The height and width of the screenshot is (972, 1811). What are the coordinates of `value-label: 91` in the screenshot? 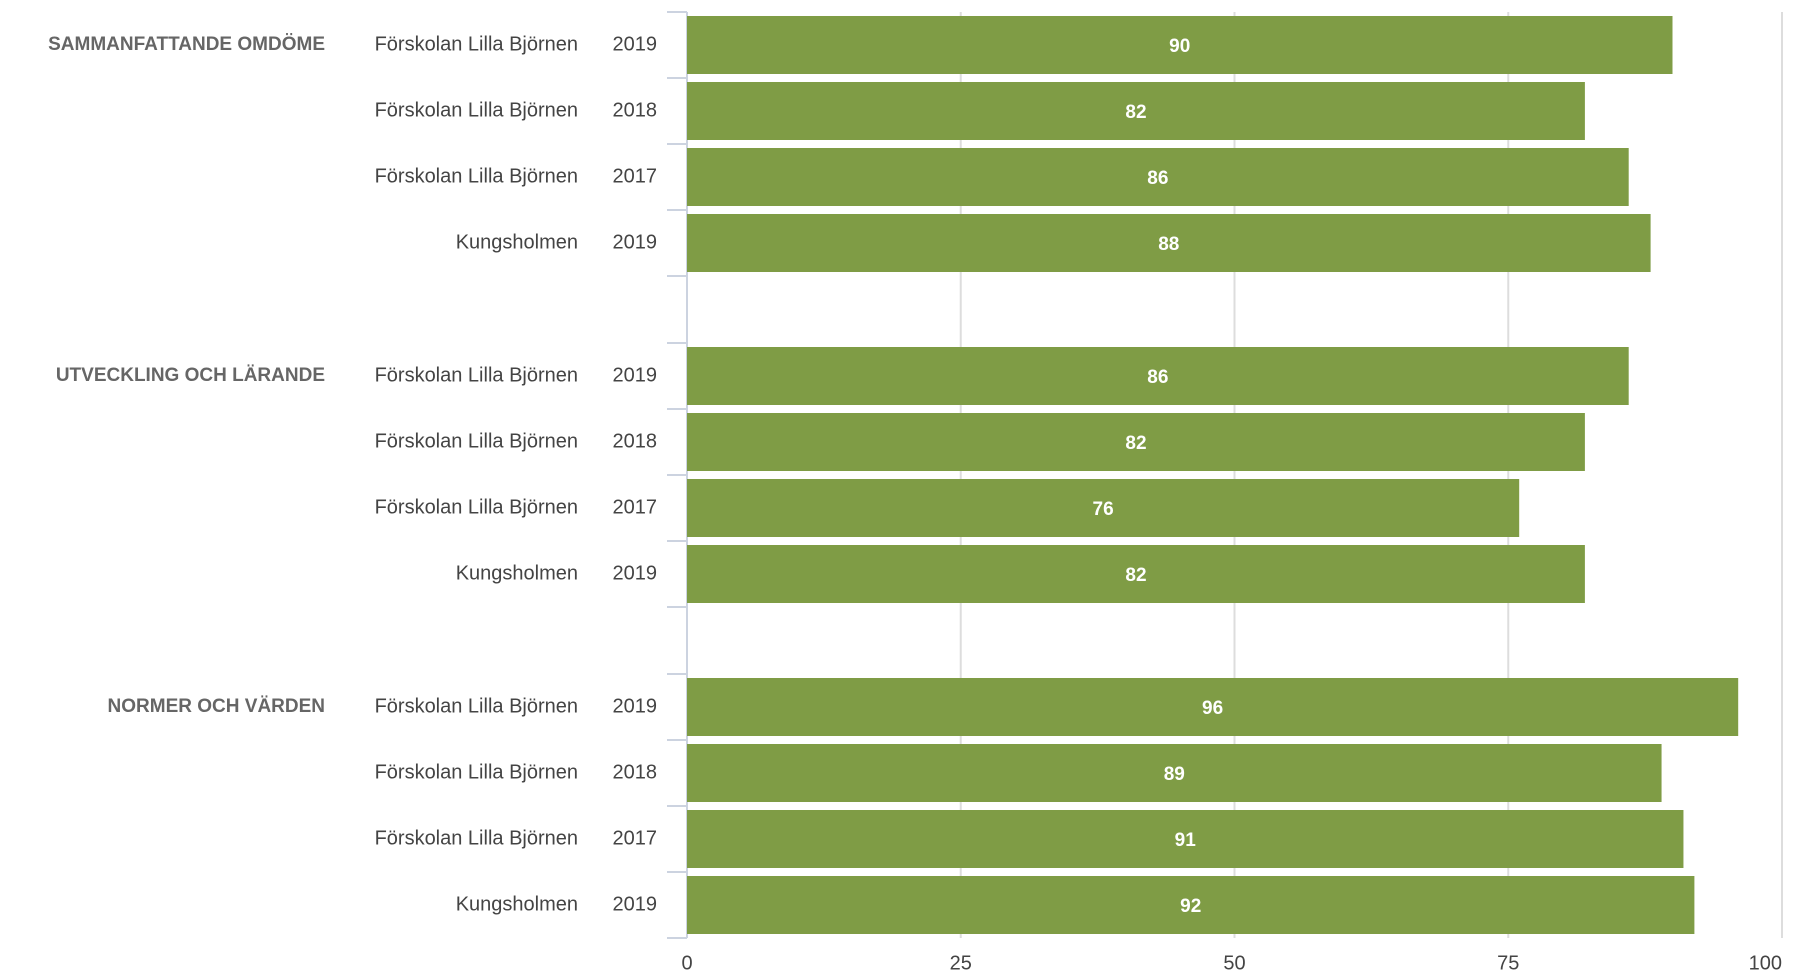 It's located at (1186, 840).